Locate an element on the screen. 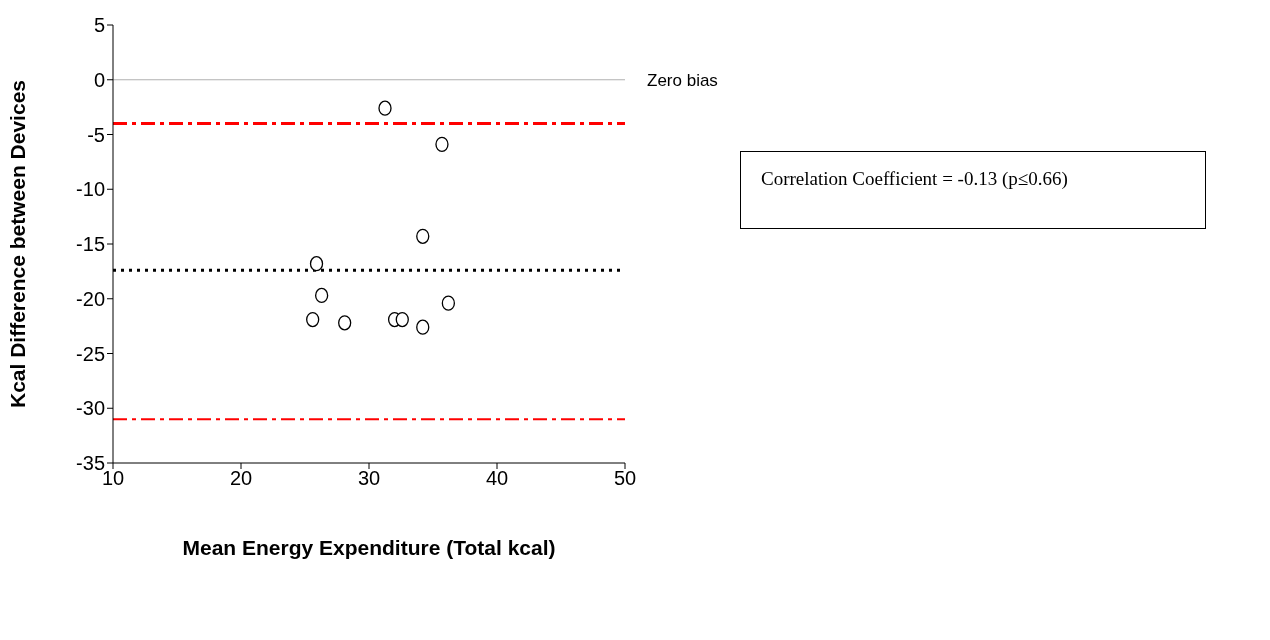 The height and width of the screenshot is (640, 1270). x-axis-title: Mean Energy Expenditure (Total kcal) is located at coordinates (369, 547).